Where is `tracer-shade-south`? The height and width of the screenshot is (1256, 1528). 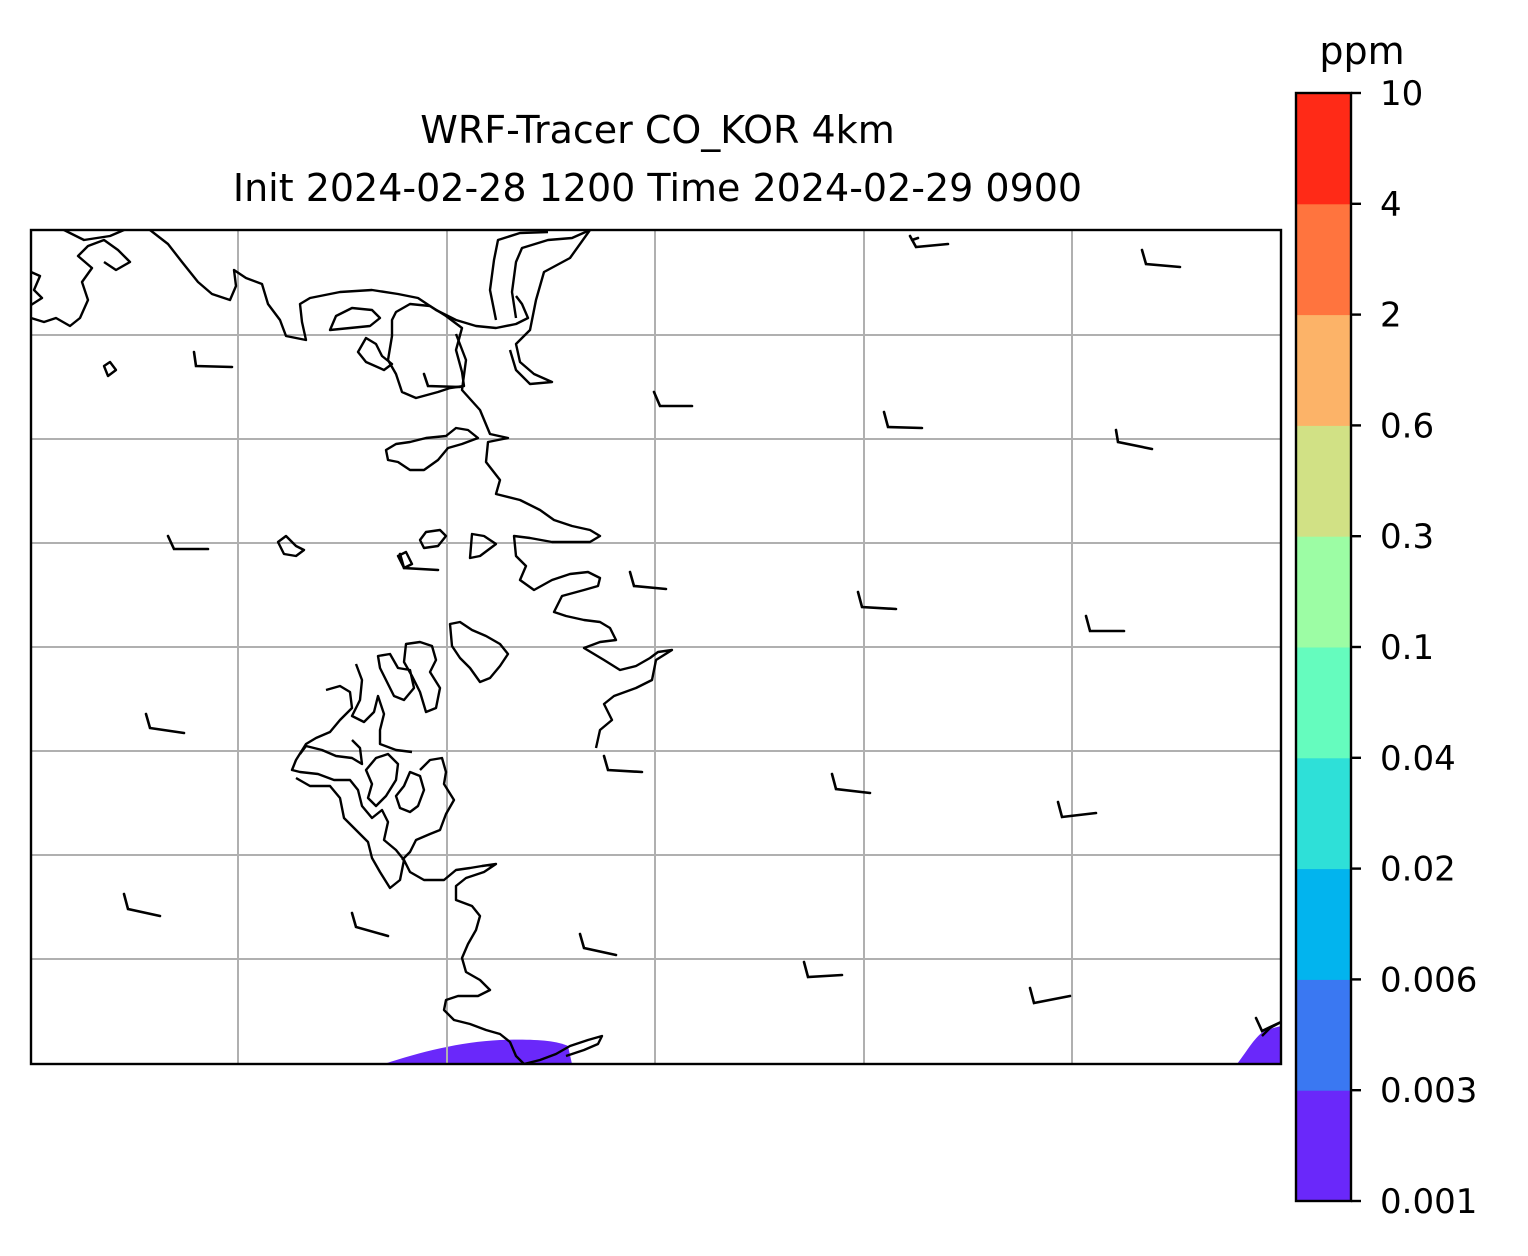
tracer-shade-south is located at coordinates (478, 1051).